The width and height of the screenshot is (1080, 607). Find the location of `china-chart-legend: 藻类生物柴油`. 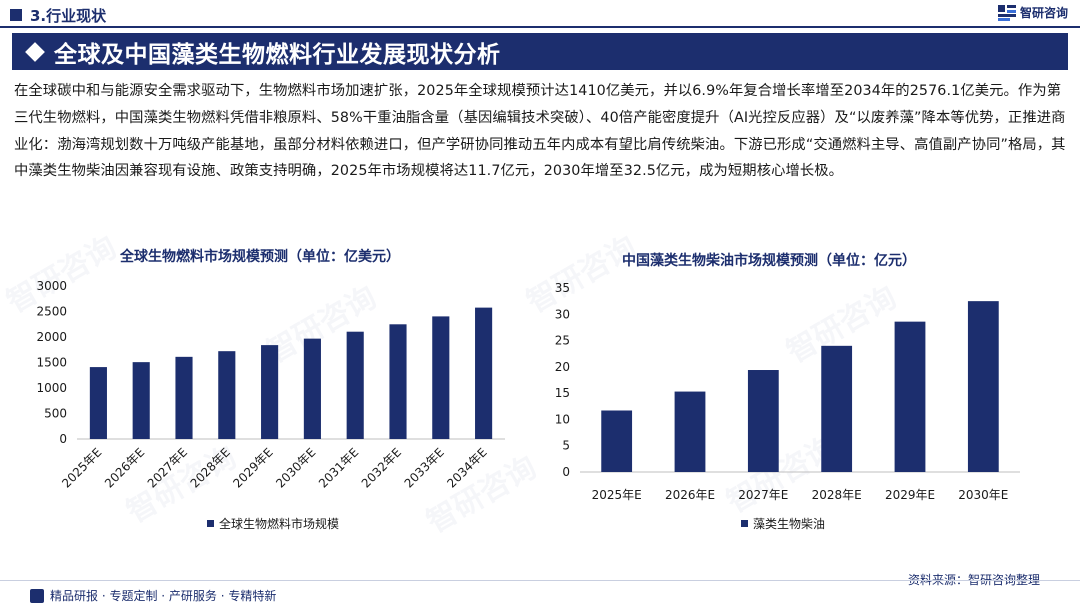

china-chart-legend: 藻类生物柴油 is located at coordinates (783, 523).